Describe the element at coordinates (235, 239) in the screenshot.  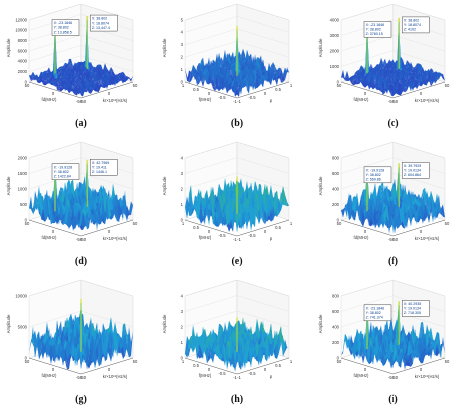
I see `y-tick-label: -1` at that location.